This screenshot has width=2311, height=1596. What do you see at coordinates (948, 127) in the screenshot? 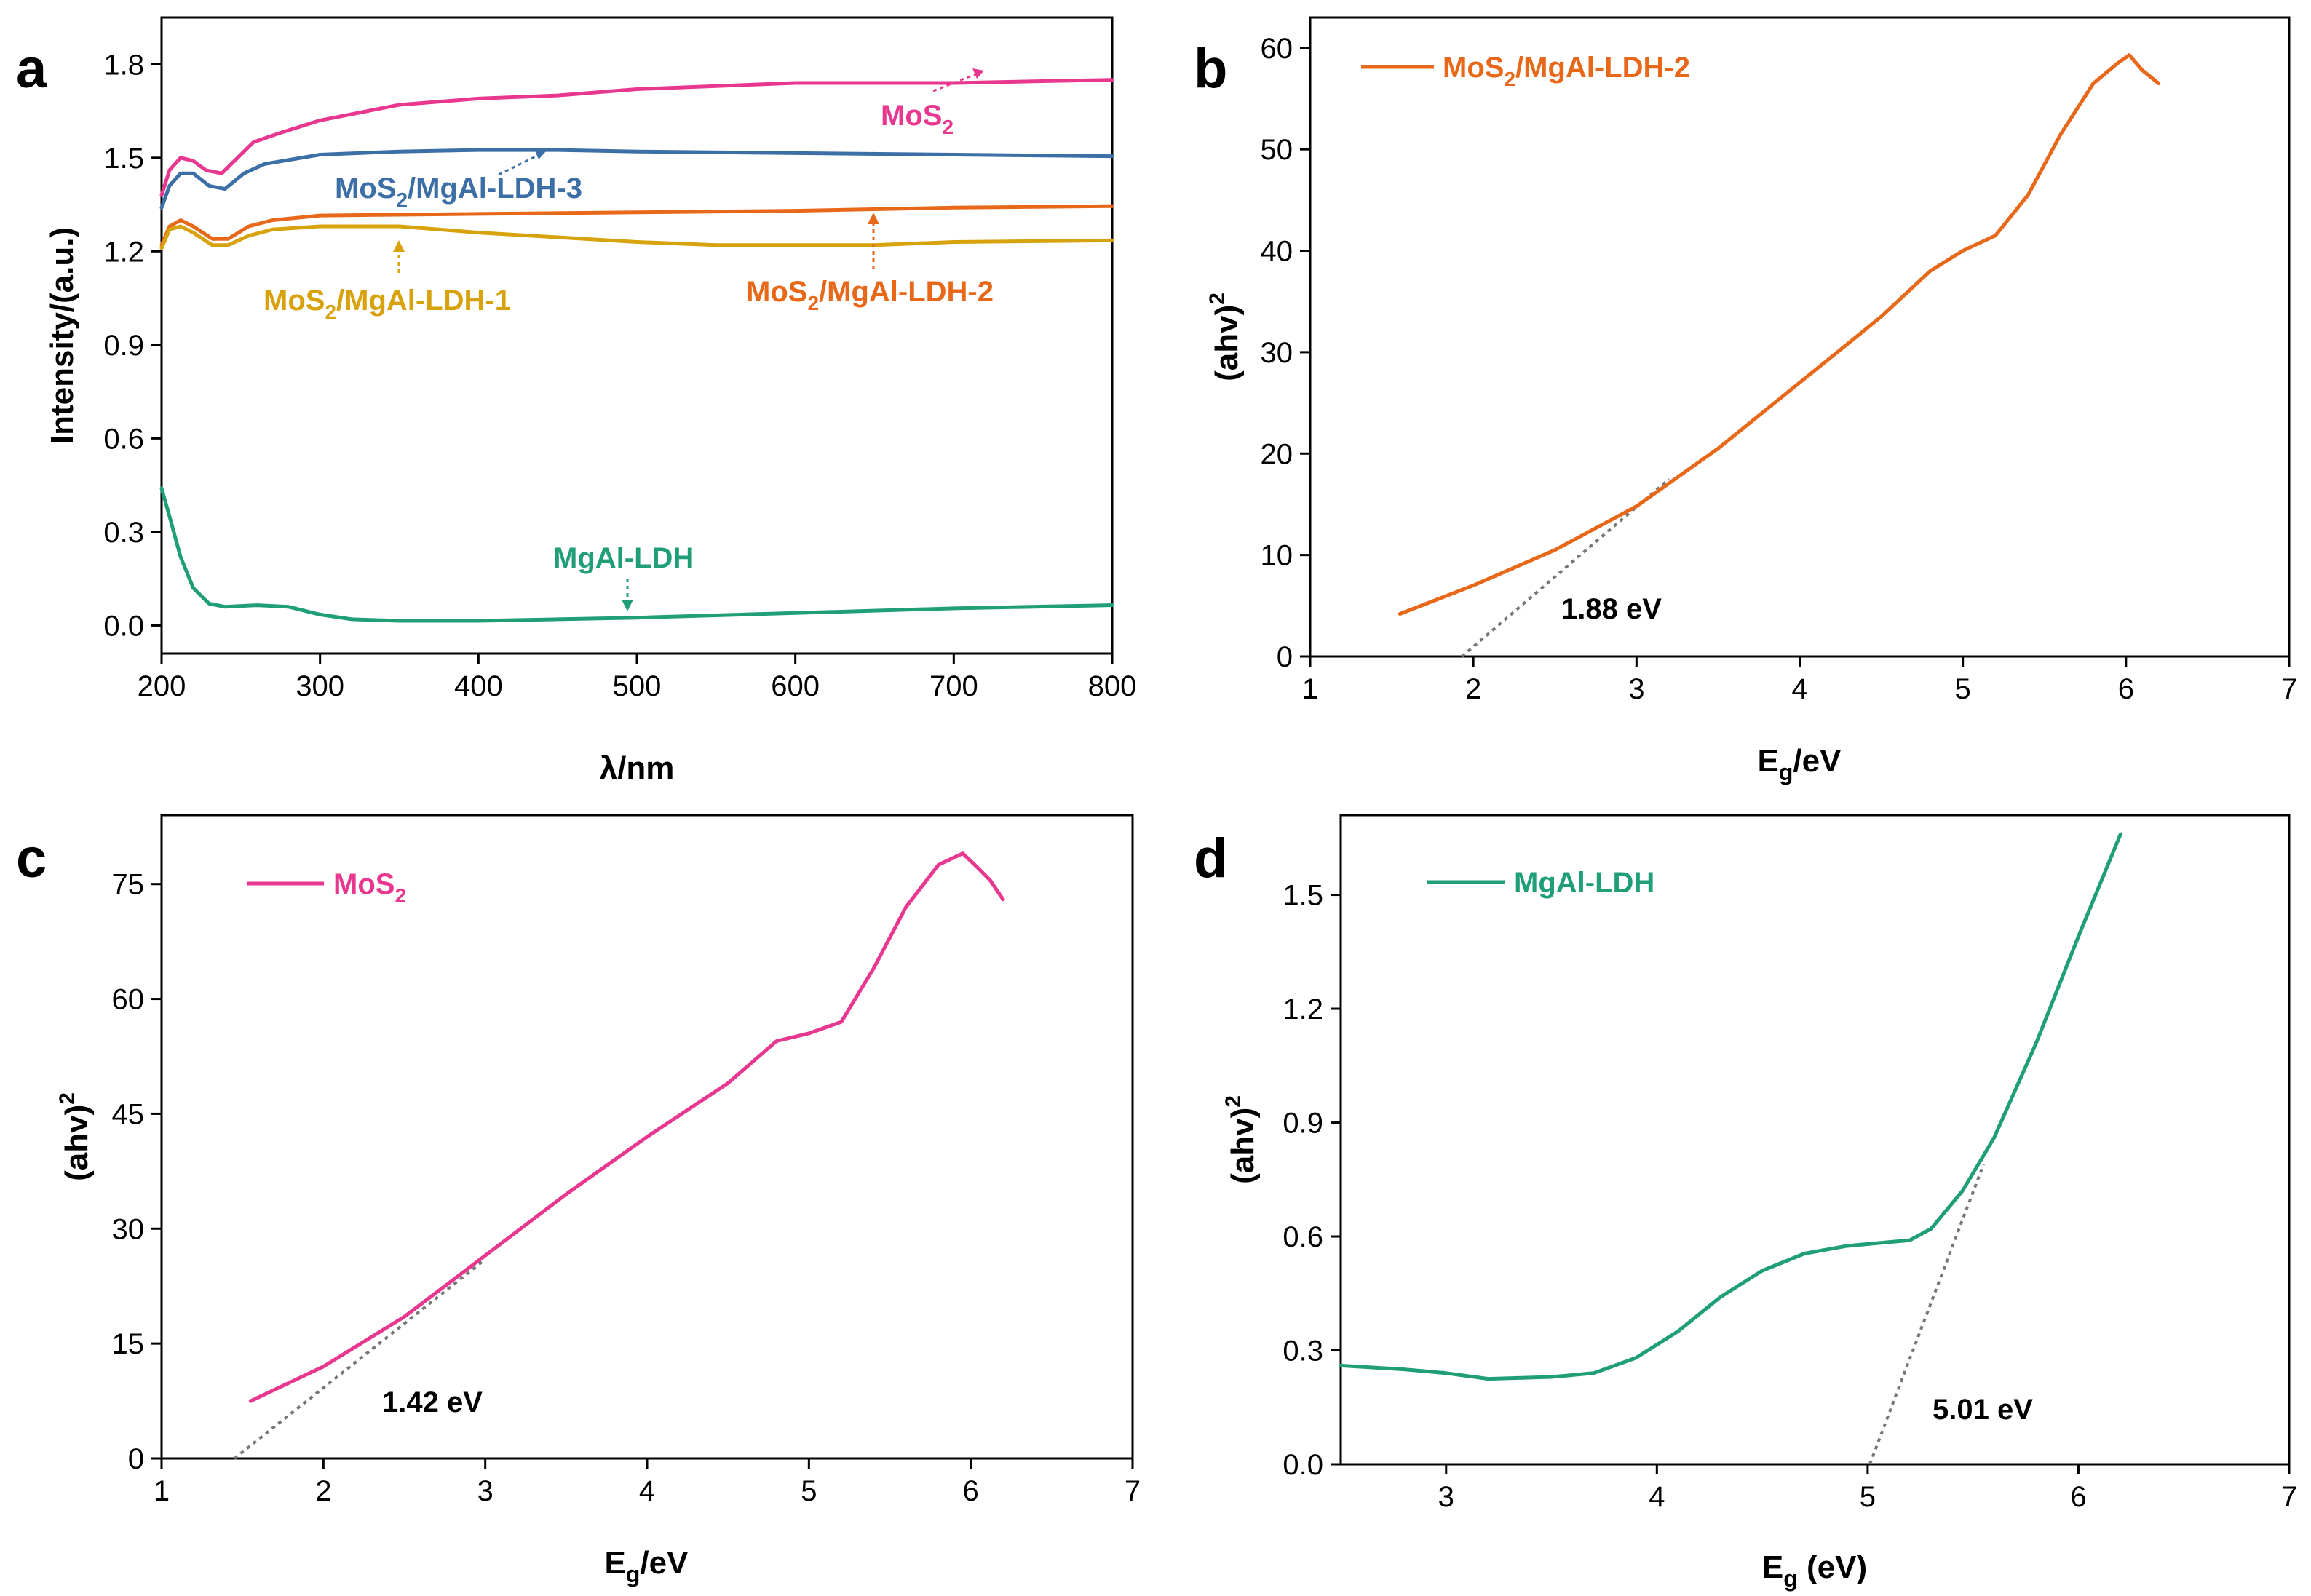
I see `annotation-mos2-sub: 2` at bounding box center [948, 127].